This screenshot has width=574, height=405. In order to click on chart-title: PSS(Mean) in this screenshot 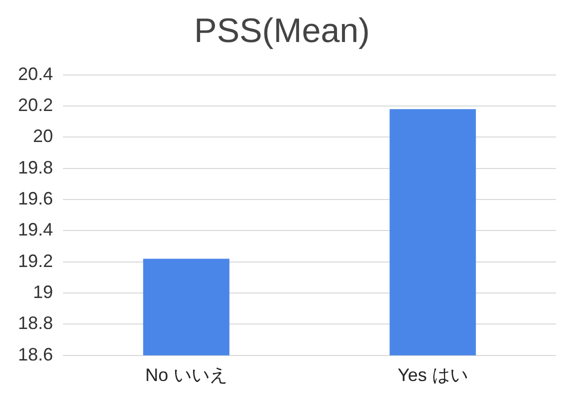, I will do `click(282, 31)`.